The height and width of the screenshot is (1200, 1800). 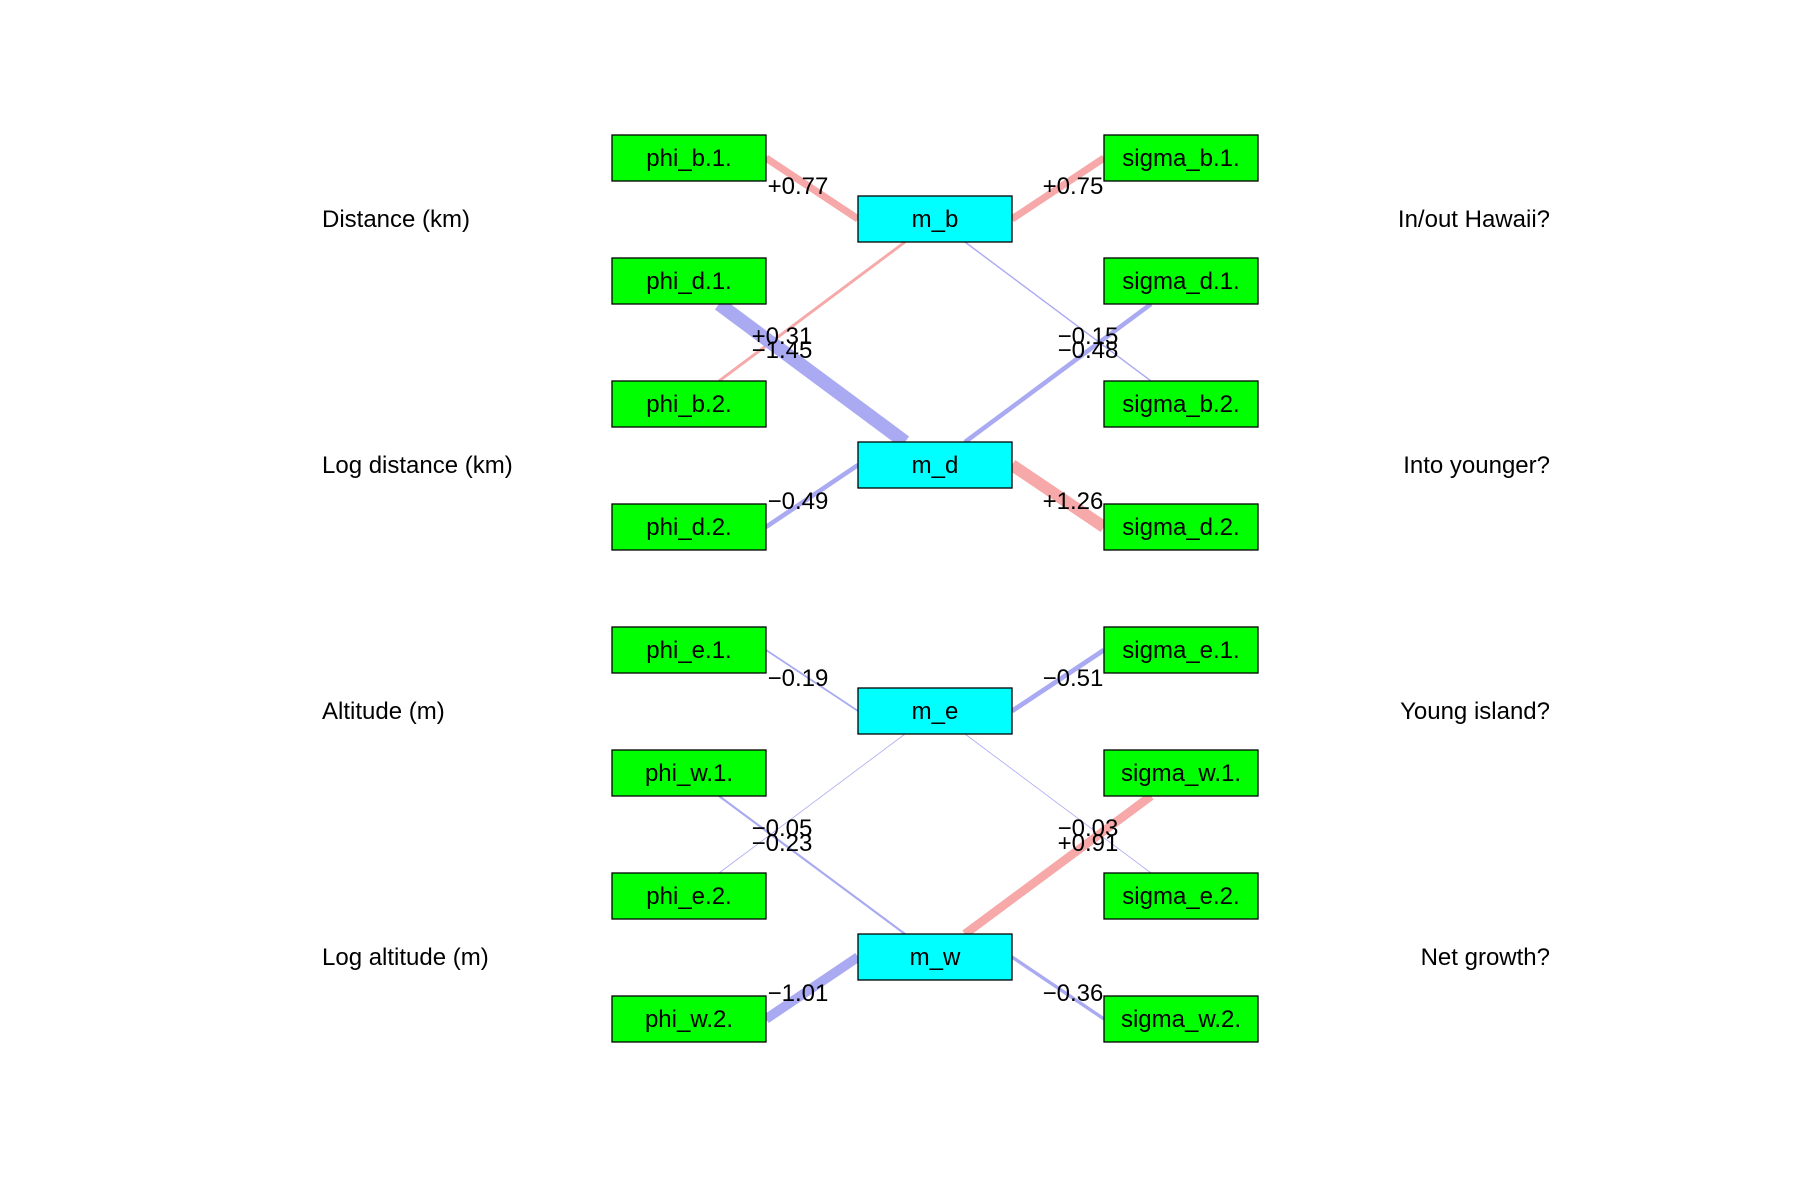 I want to click on row-label-young-island: Young island?, so click(x=1475, y=711).